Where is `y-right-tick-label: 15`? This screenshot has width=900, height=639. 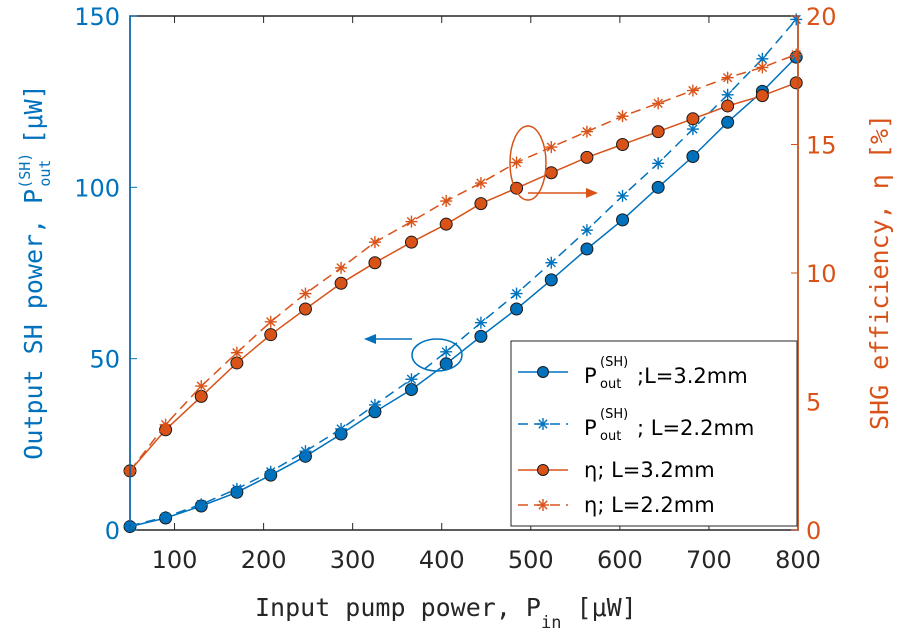
y-right-tick-label: 15 is located at coordinates (821, 146).